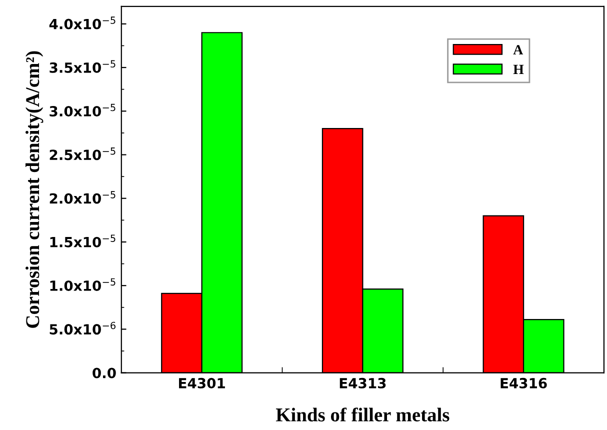  I want to click on x-tick-label: E4301, so click(202, 383).